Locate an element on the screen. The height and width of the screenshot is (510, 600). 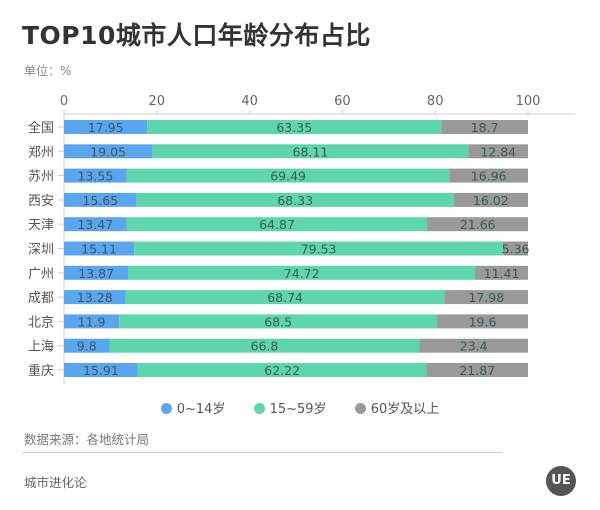
x-tick-label: 0 is located at coordinates (64, 101).